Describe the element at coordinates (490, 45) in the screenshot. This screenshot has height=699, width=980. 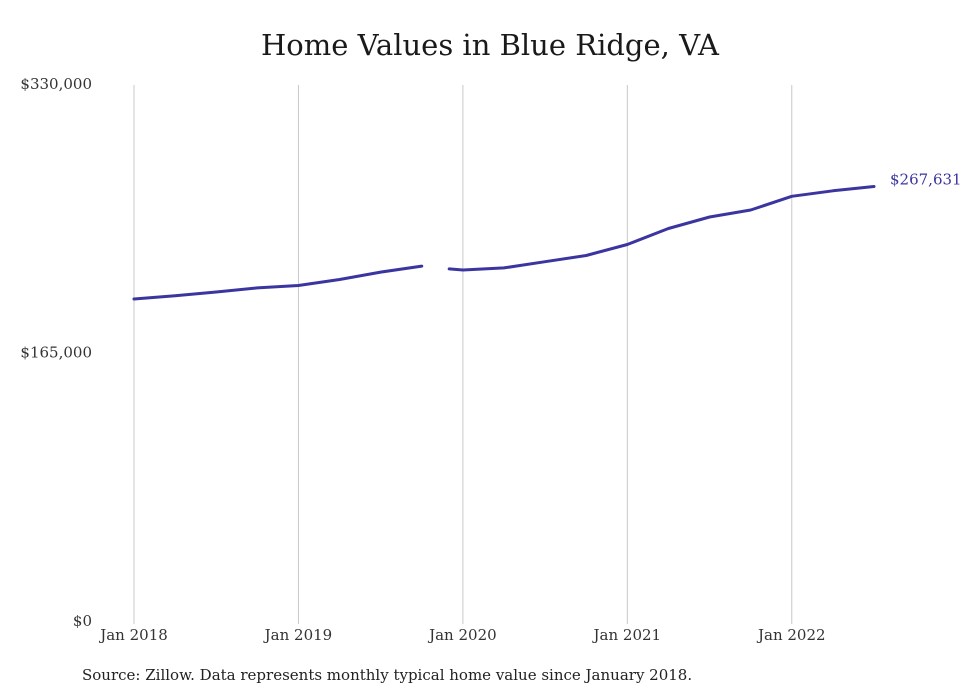
I see `chart-title: Home Values in Blue Ridge, VA` at that location.